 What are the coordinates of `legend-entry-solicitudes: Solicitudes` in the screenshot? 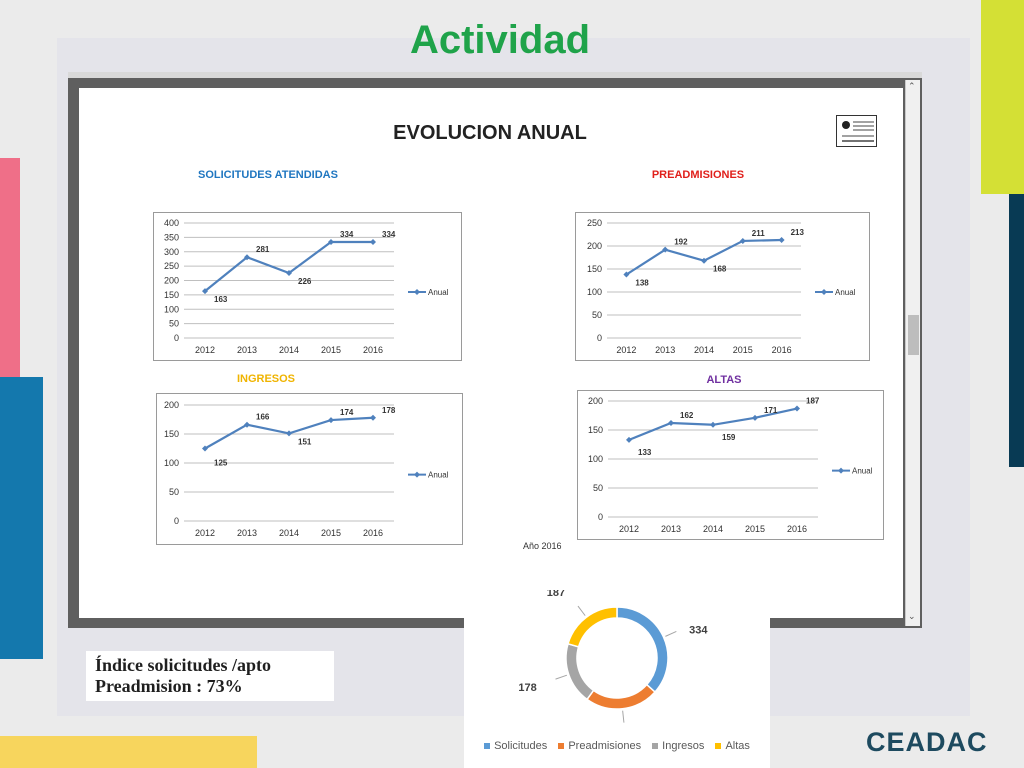 It's located at (515, 746).